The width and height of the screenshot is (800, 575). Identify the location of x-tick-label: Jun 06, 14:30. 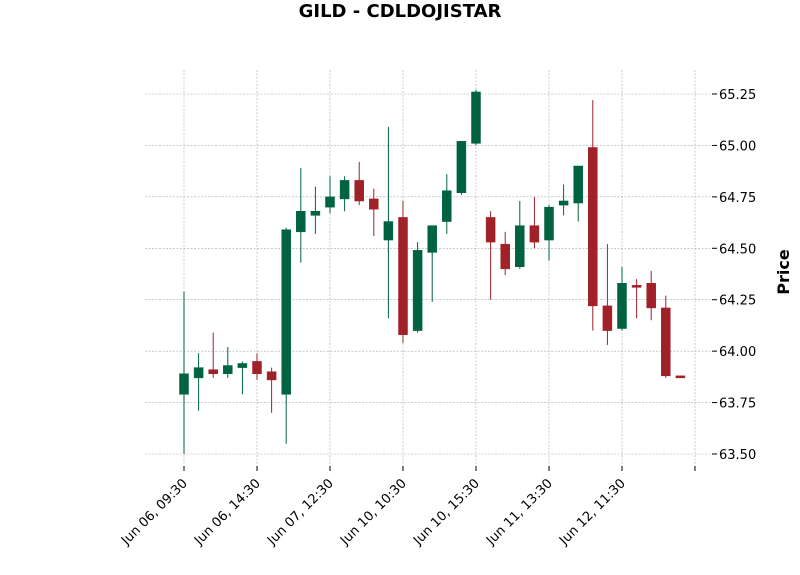
(227, 512).